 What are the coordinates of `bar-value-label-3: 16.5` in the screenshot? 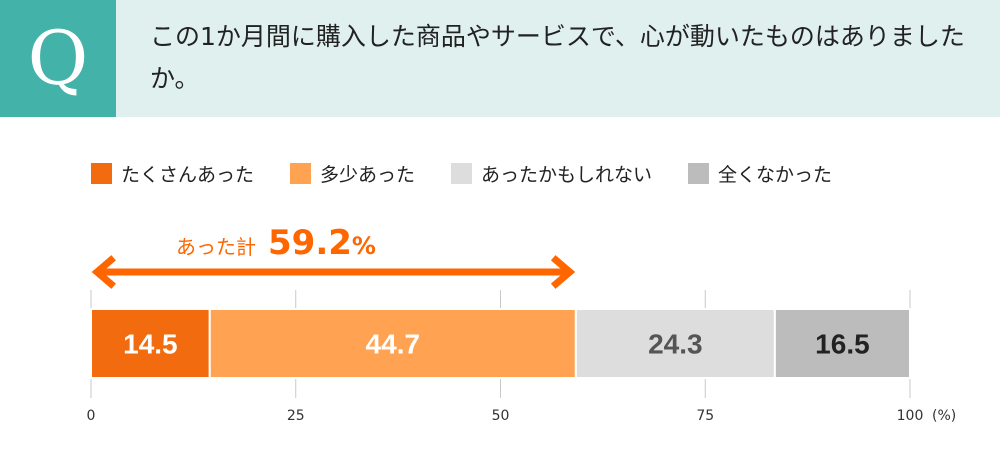 It's located at (842, 344).